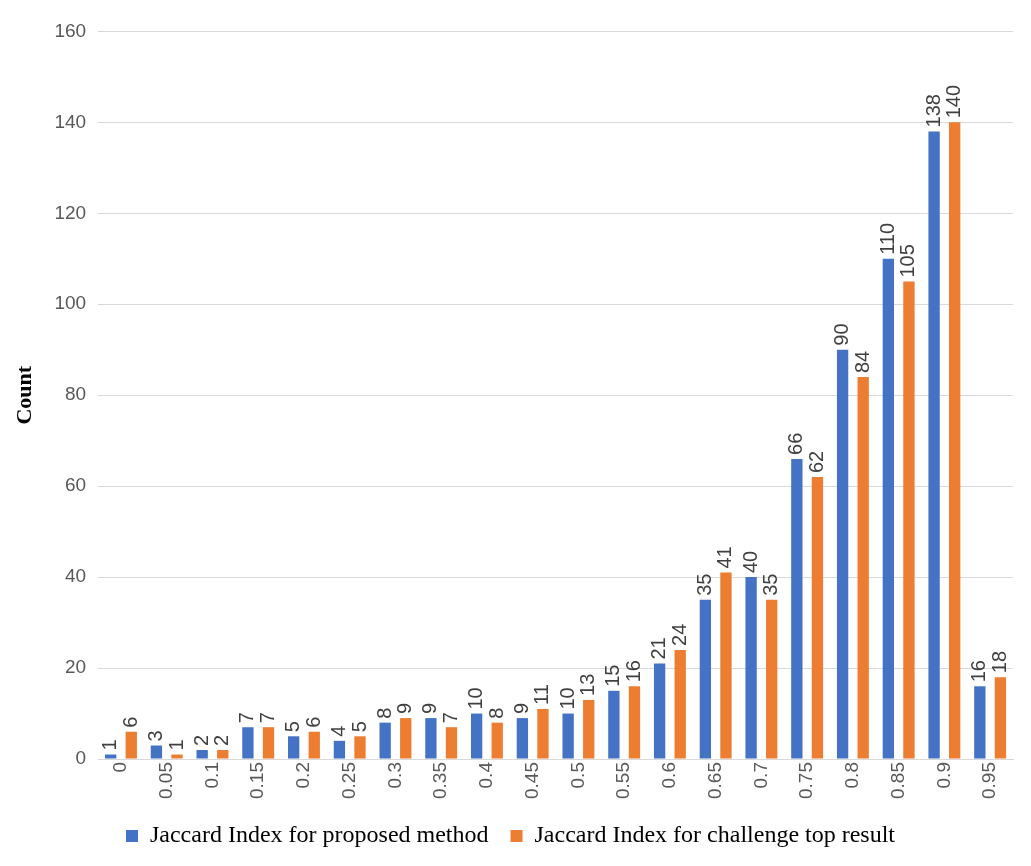 The width and height of the screenshot is (1031, 866). I want to click on y-tick-label: 60, so click(75, 485).